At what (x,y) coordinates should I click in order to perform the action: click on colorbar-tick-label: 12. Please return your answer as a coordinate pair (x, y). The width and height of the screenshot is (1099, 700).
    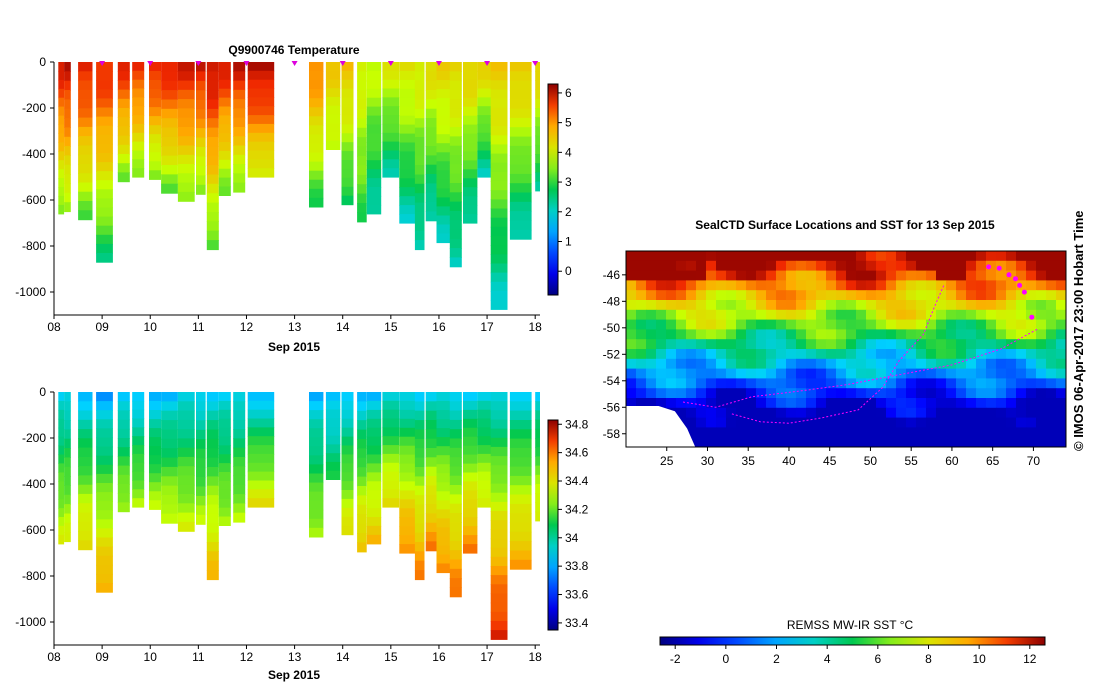
    Looking at the image, I should click on (1030, 659).